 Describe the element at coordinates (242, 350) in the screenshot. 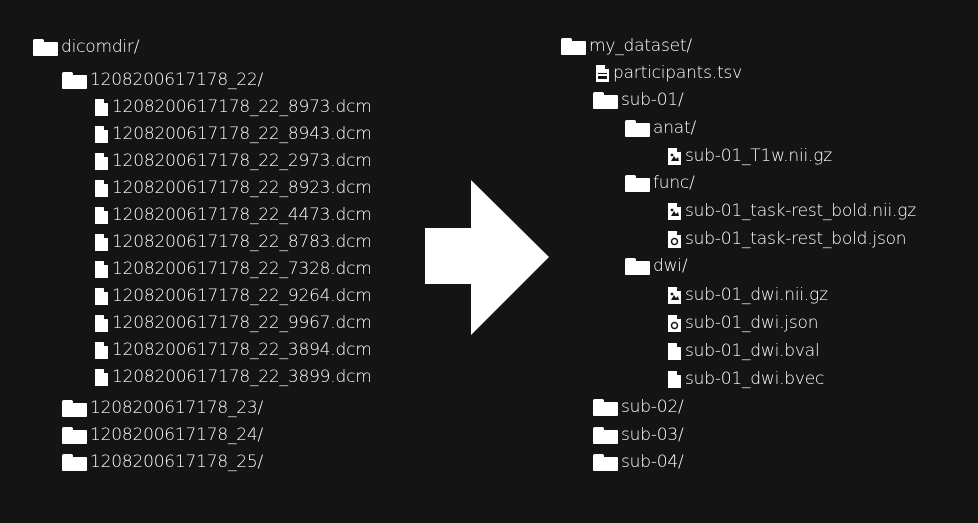

I see `file-label: 1208200617178_22_3894.dcm` at that location.